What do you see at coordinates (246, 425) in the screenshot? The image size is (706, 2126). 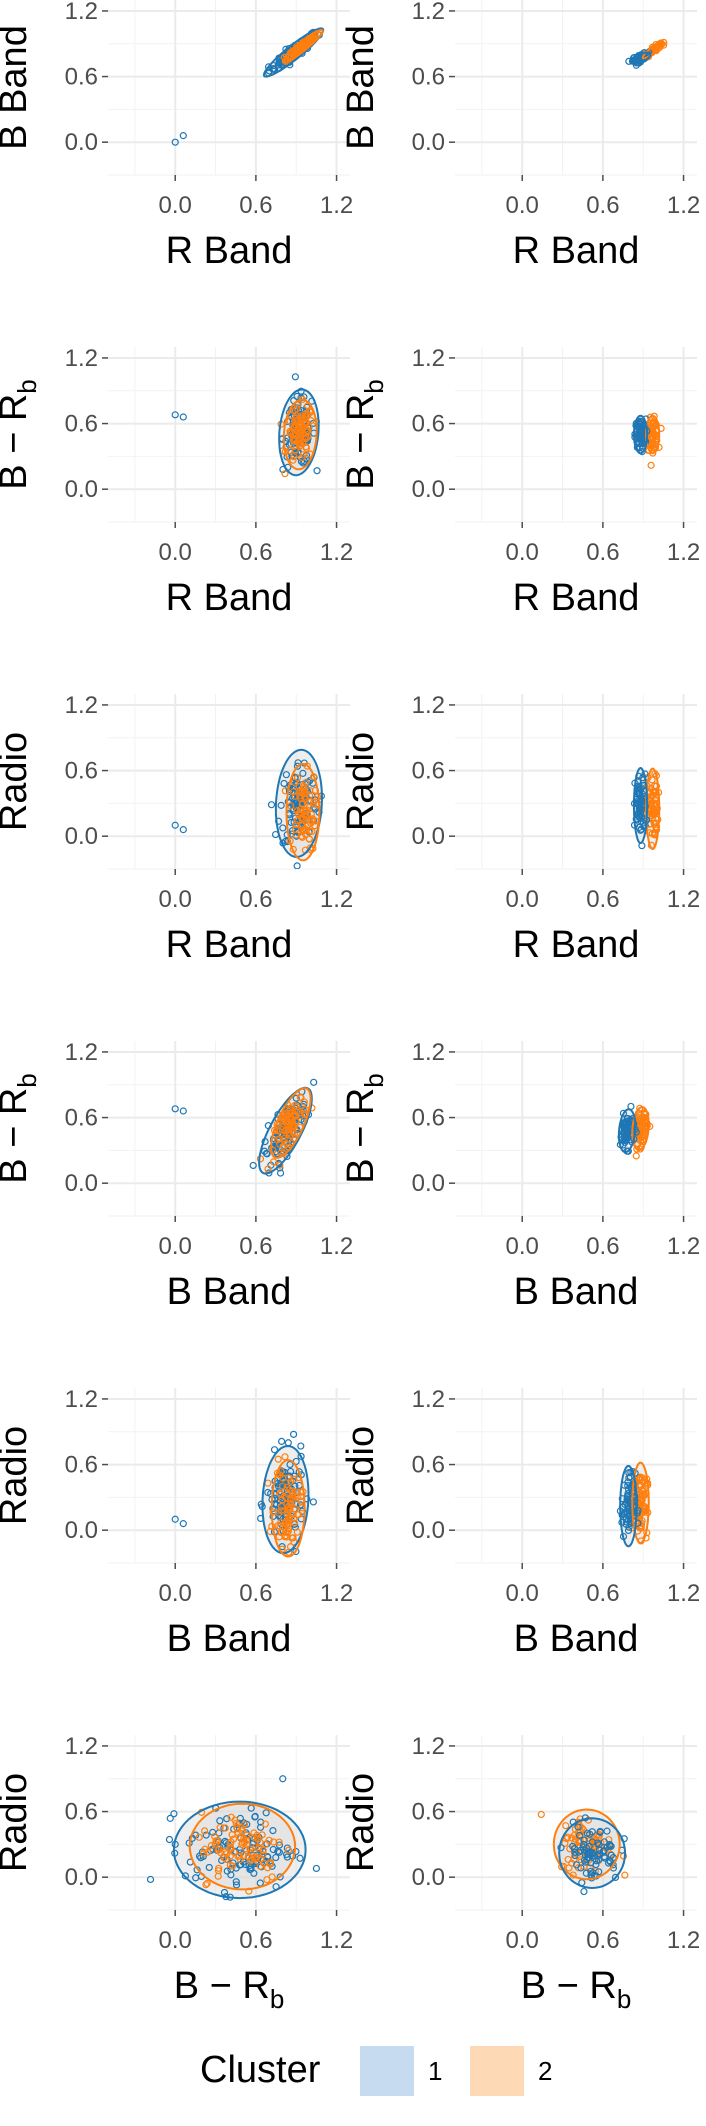 I see `plot-area` at bounding box center [246, 425].